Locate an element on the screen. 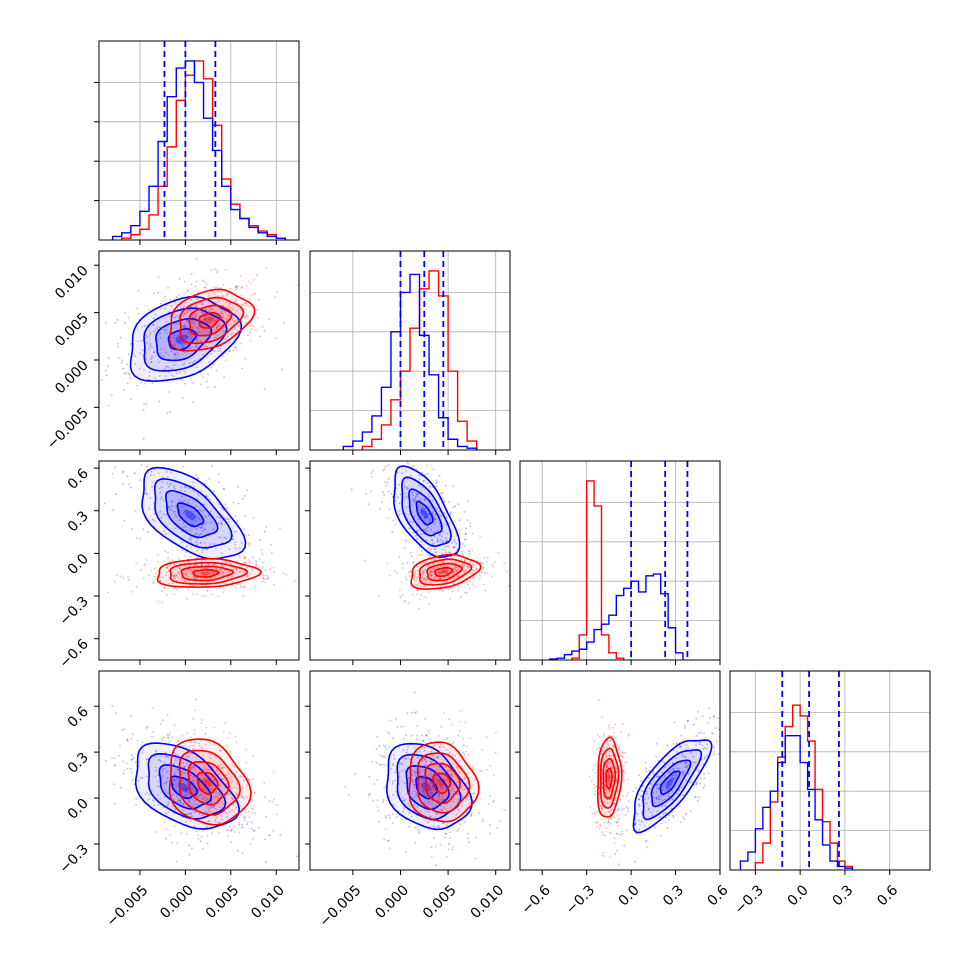  joint-content is located at coordinates (654, 782).